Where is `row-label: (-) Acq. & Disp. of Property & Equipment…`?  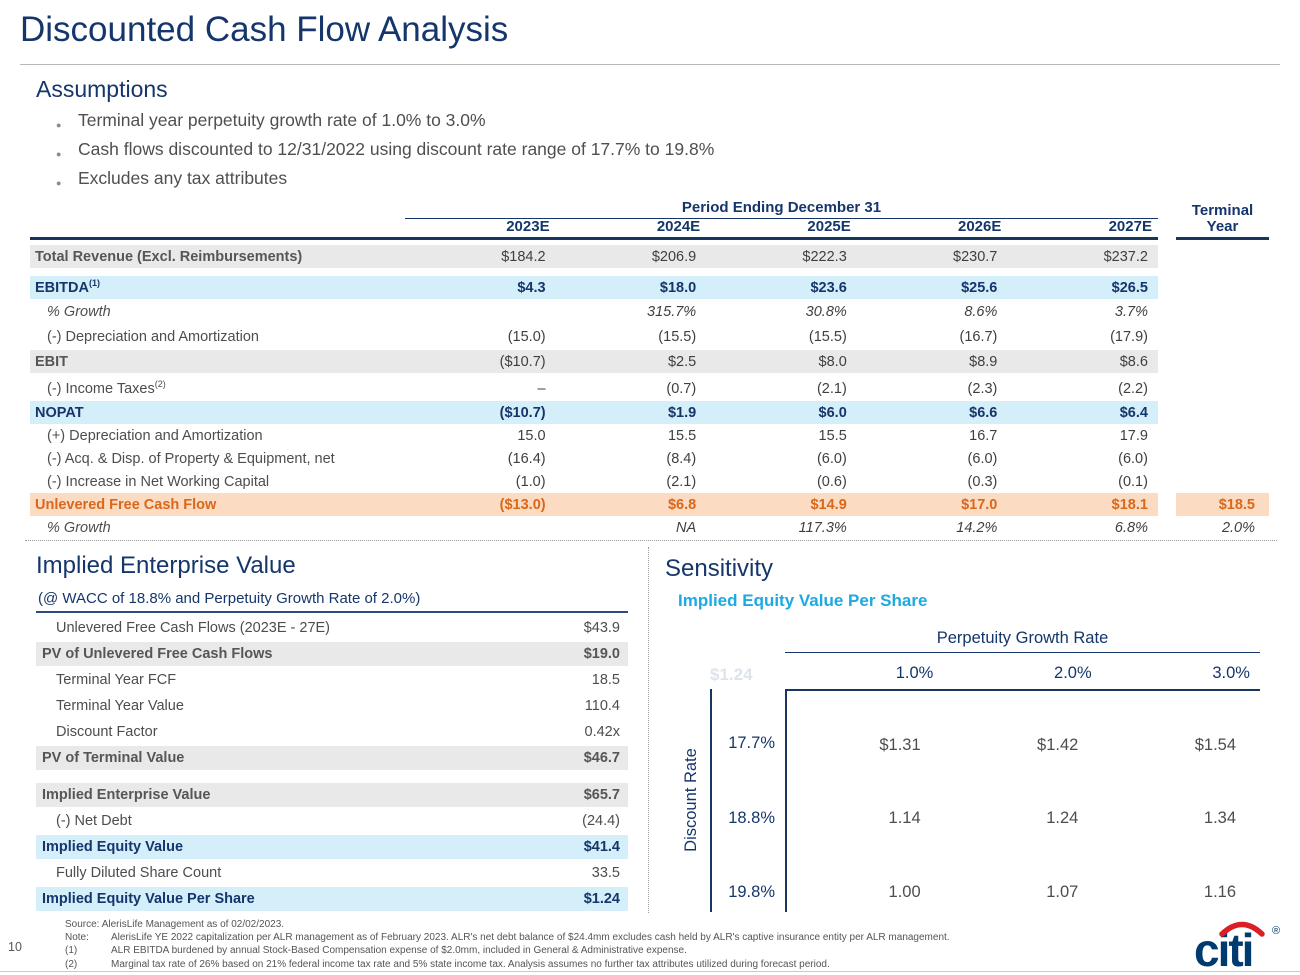
row-label: (-) Acq. & Disp. of Property & Equipment… is located at coordinates (191, 458).